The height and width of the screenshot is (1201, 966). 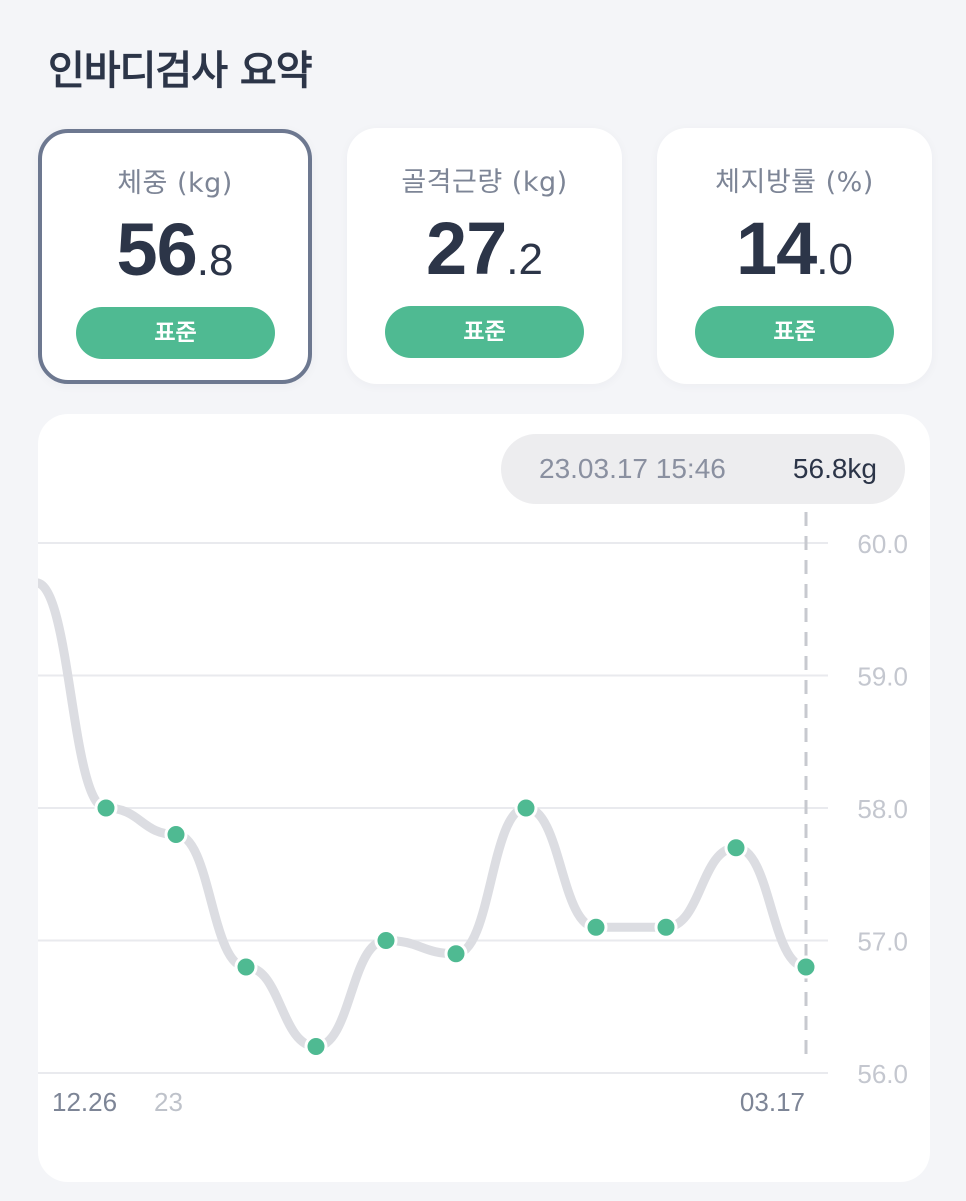 What do you see at coordinates (84, 1102) in the screenshot?
I see `x-tick-label: 12.26` at bounding box center [84, 1102].